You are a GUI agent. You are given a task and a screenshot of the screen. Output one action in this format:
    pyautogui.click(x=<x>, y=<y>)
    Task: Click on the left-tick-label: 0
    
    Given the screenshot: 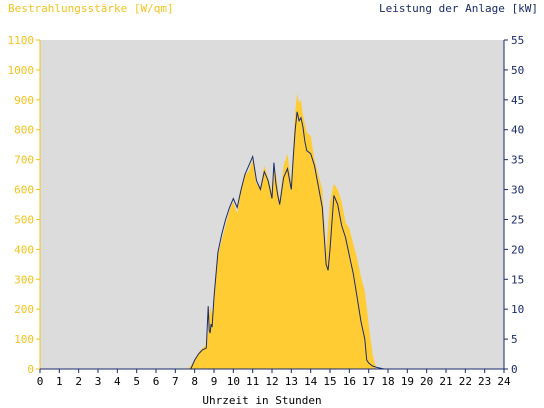 What is the action you would take?
    pyautogui.click(x=30, y=369)
    